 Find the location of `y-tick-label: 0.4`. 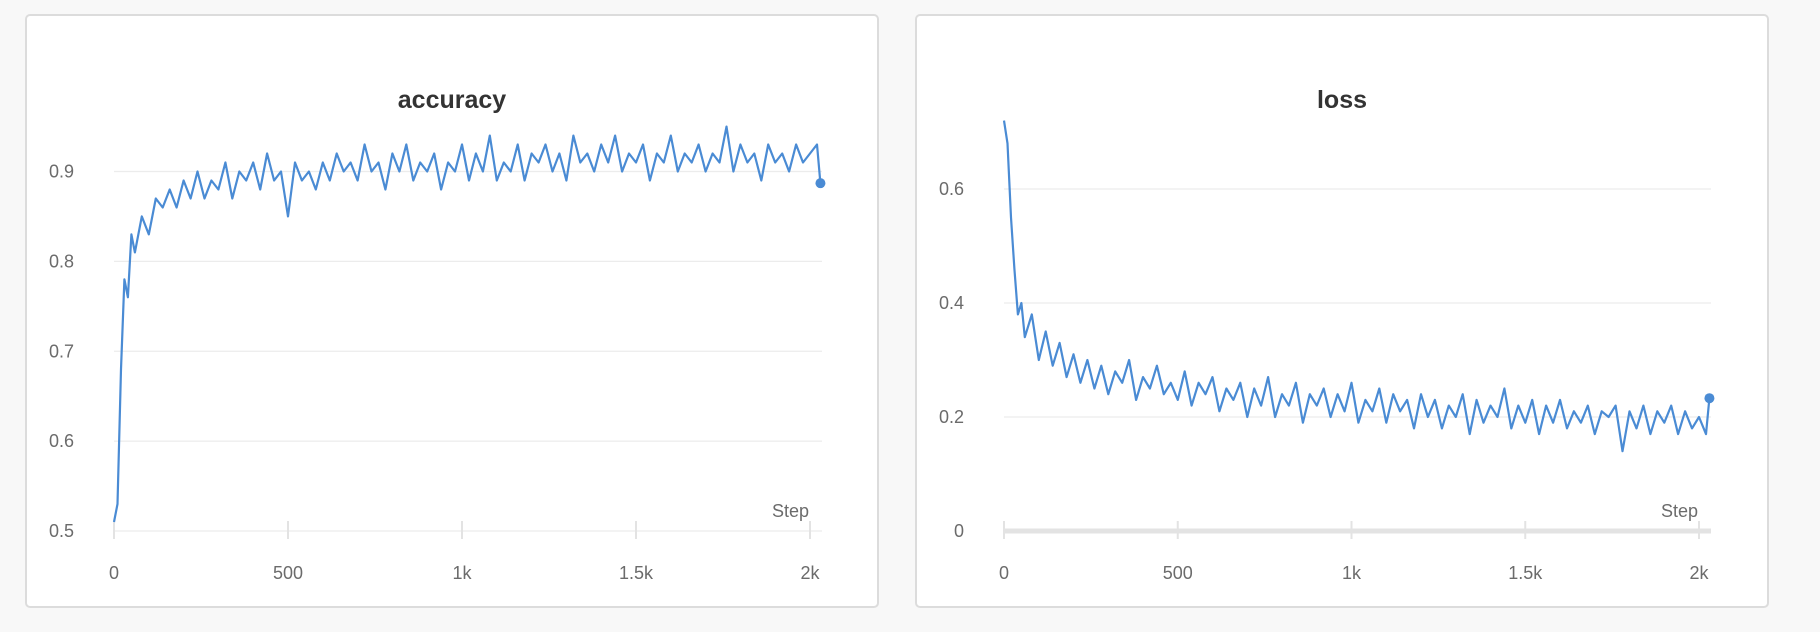

y-tick-label: 0.4 is located at coordinates (951, 303).